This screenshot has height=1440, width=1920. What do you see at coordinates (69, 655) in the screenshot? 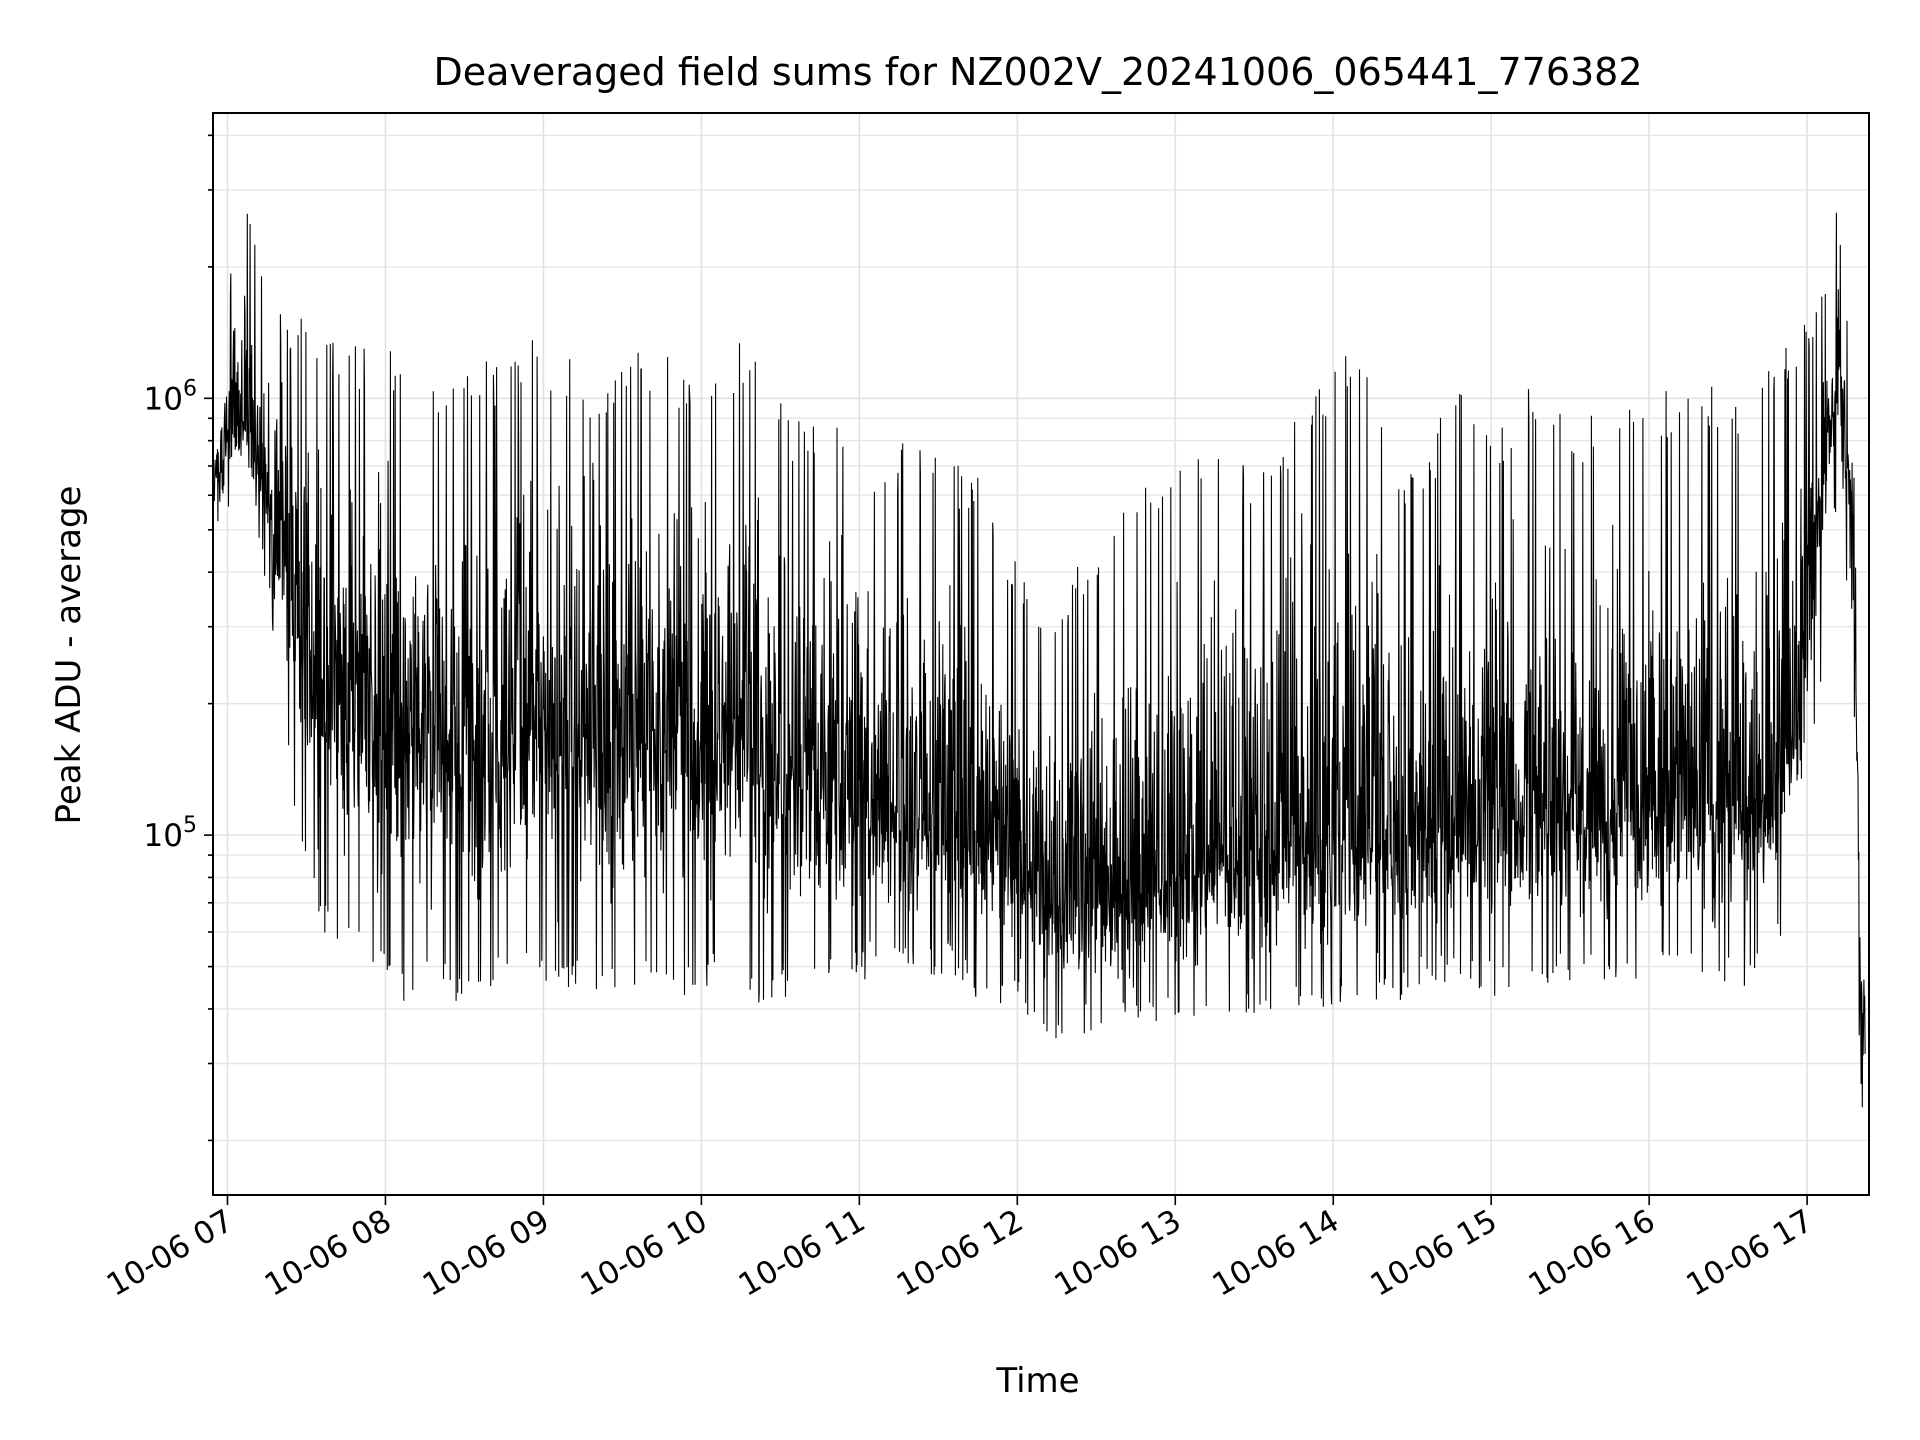
I see `y-axis-label: Peak ADU - average` at bounding box center [69, 655].